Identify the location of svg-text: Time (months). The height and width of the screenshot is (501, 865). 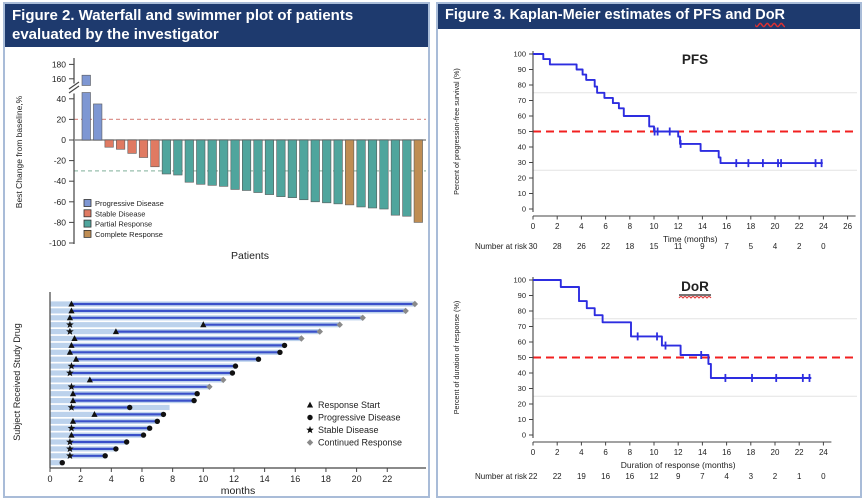
(690, 239).